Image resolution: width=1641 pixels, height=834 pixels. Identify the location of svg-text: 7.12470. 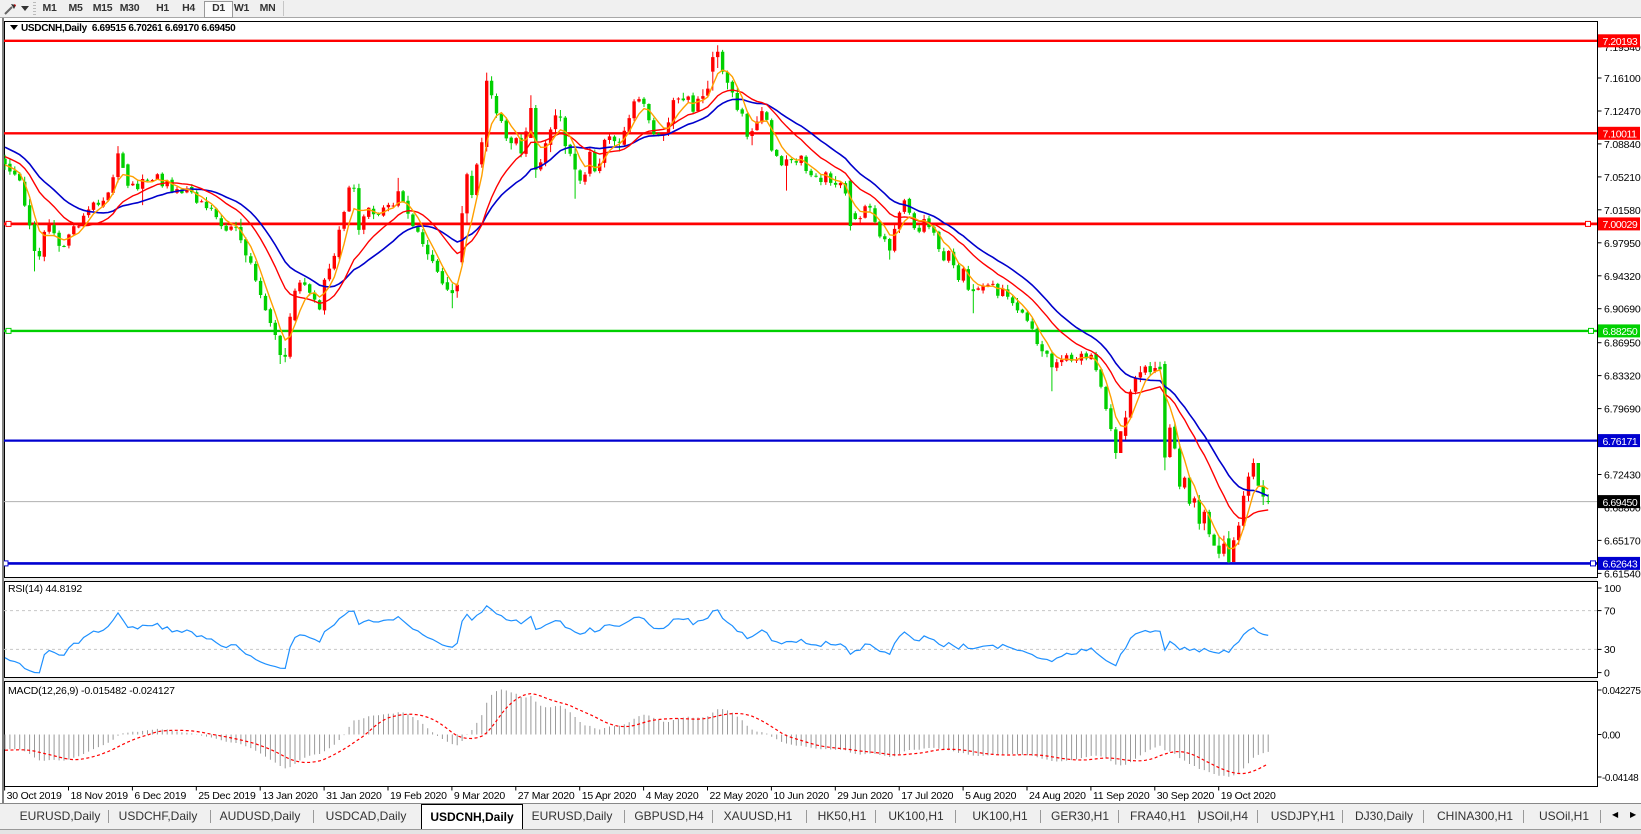
(1622, 112).